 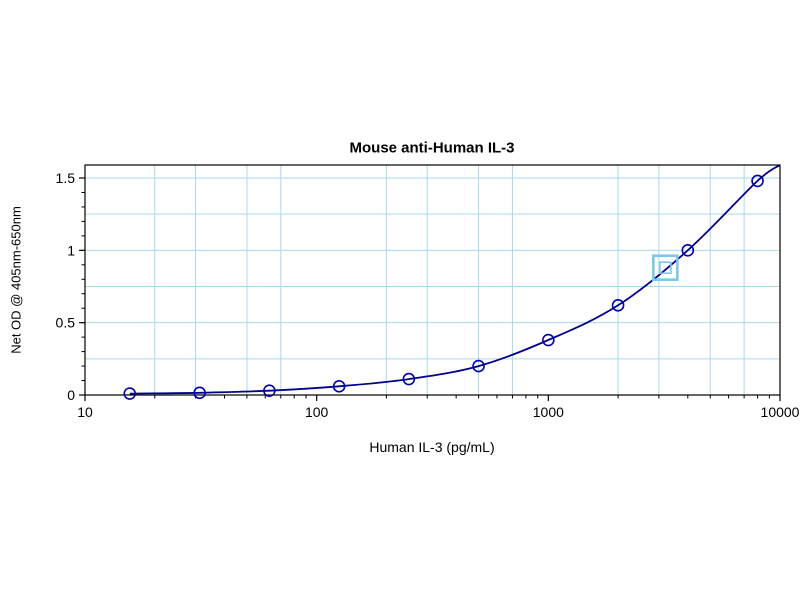 I want to click on selection-cursor-outer-square, so click(x=665, y=268).